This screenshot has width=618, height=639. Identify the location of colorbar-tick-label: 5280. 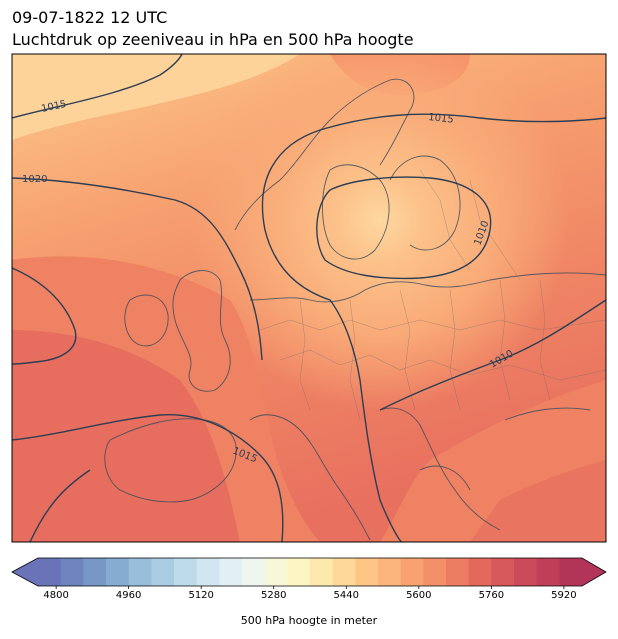
(273, 595).